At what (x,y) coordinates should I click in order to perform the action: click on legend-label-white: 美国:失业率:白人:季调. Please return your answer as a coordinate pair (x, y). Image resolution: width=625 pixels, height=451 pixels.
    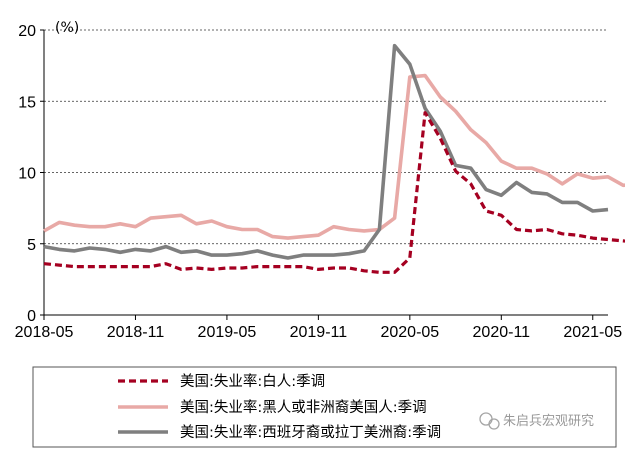
    Looking at the image, I should click on (252, 381).